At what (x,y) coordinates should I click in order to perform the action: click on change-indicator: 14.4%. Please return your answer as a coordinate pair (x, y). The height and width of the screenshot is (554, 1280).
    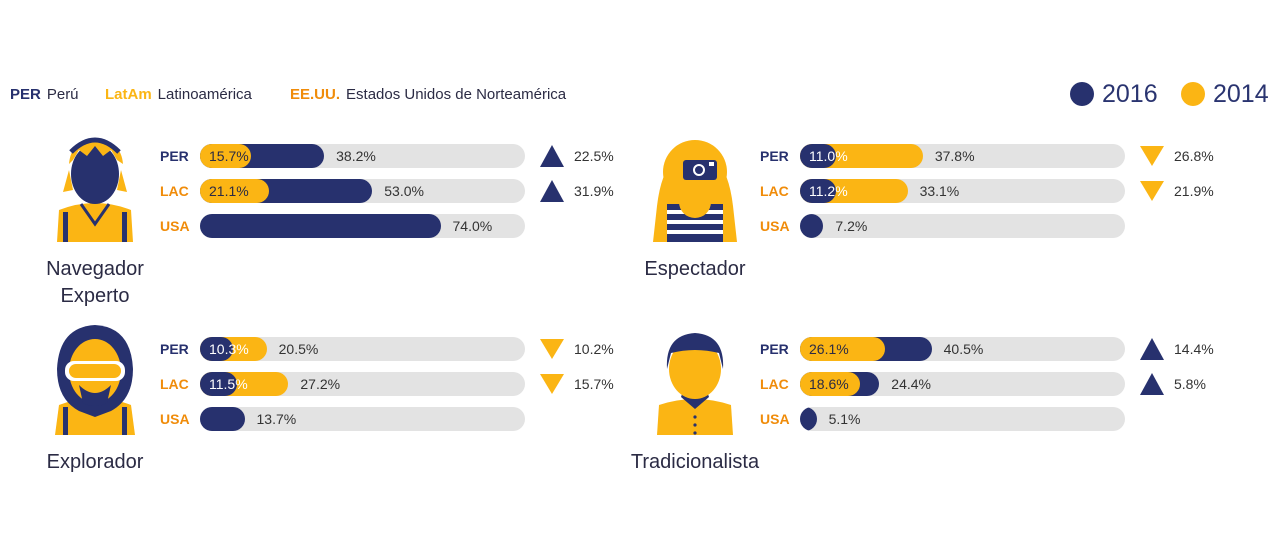
    Looking at the image, I should click on (1177, 349).